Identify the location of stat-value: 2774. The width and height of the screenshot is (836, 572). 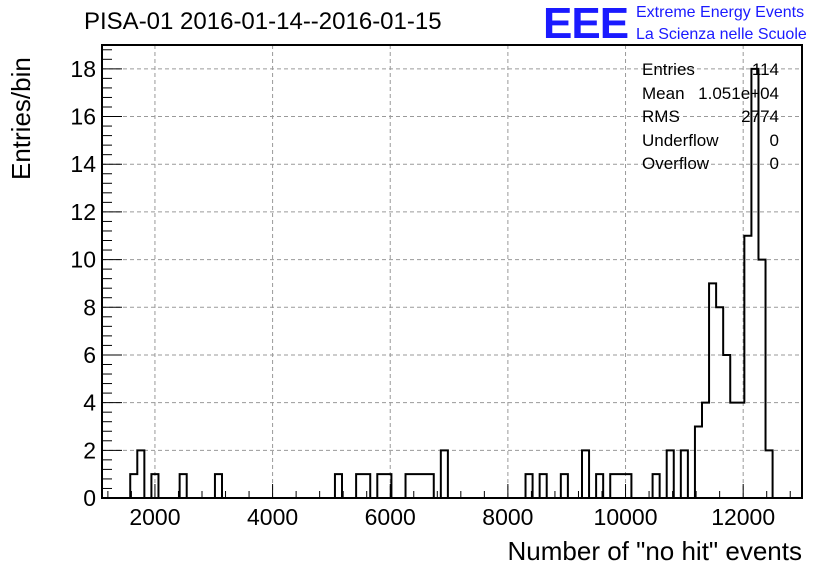
(760, 116).